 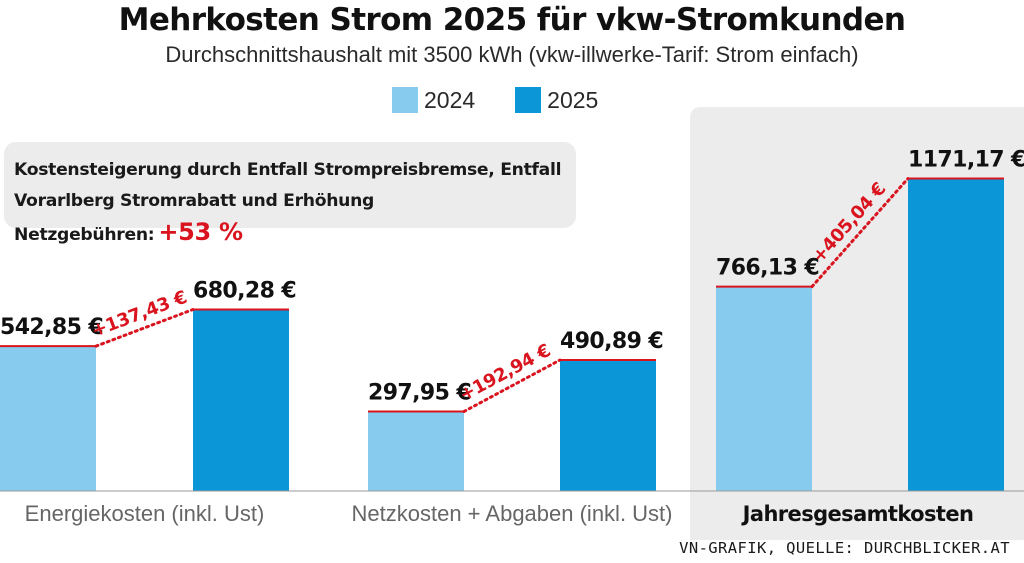 I want to click on category-label-3: Jahresgesamtkosten, so click(x=857, y=514).